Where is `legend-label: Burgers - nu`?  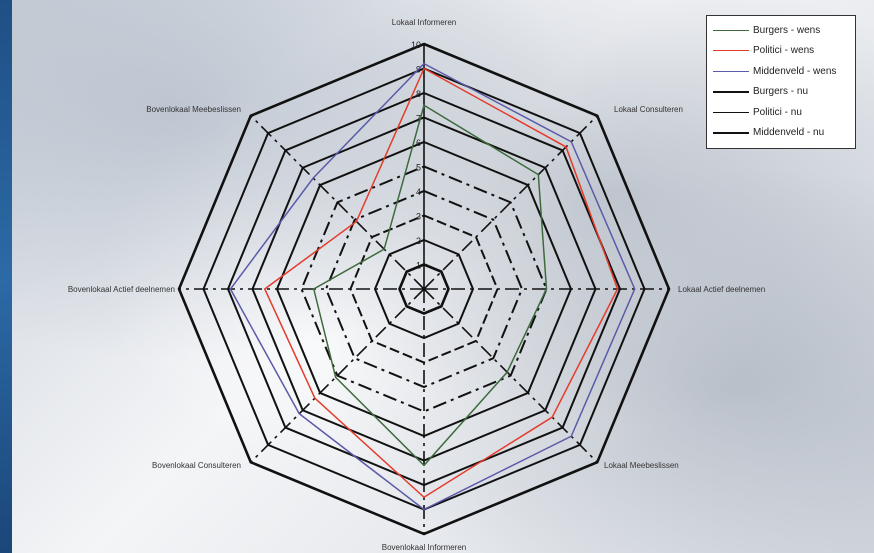
legend-label: Burgers - nu is located at coordinates (781, 92).